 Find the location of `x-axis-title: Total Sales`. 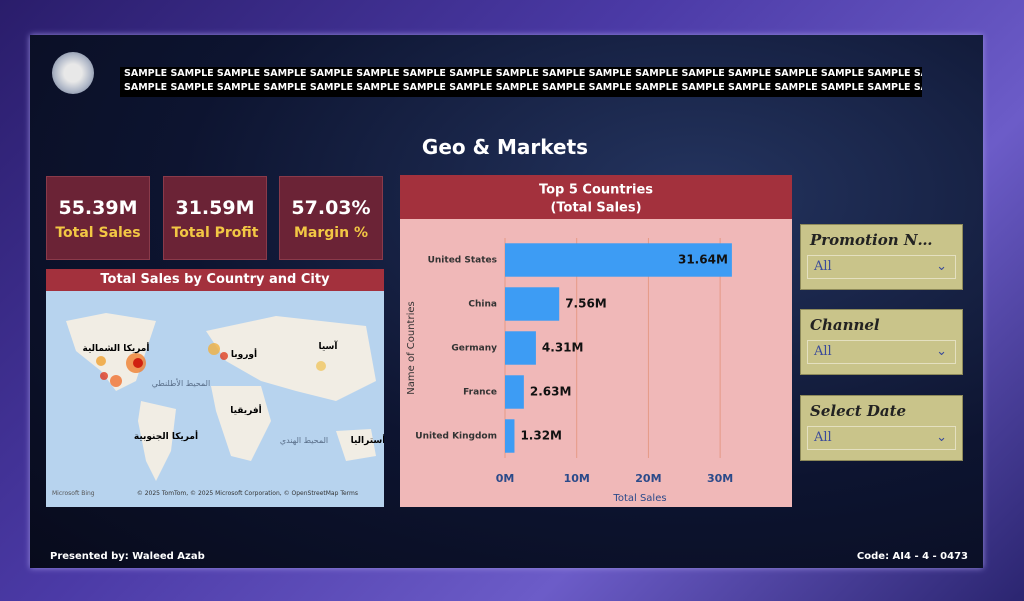

x-axis-title: Total Sales is located at coordinates (639, 498).